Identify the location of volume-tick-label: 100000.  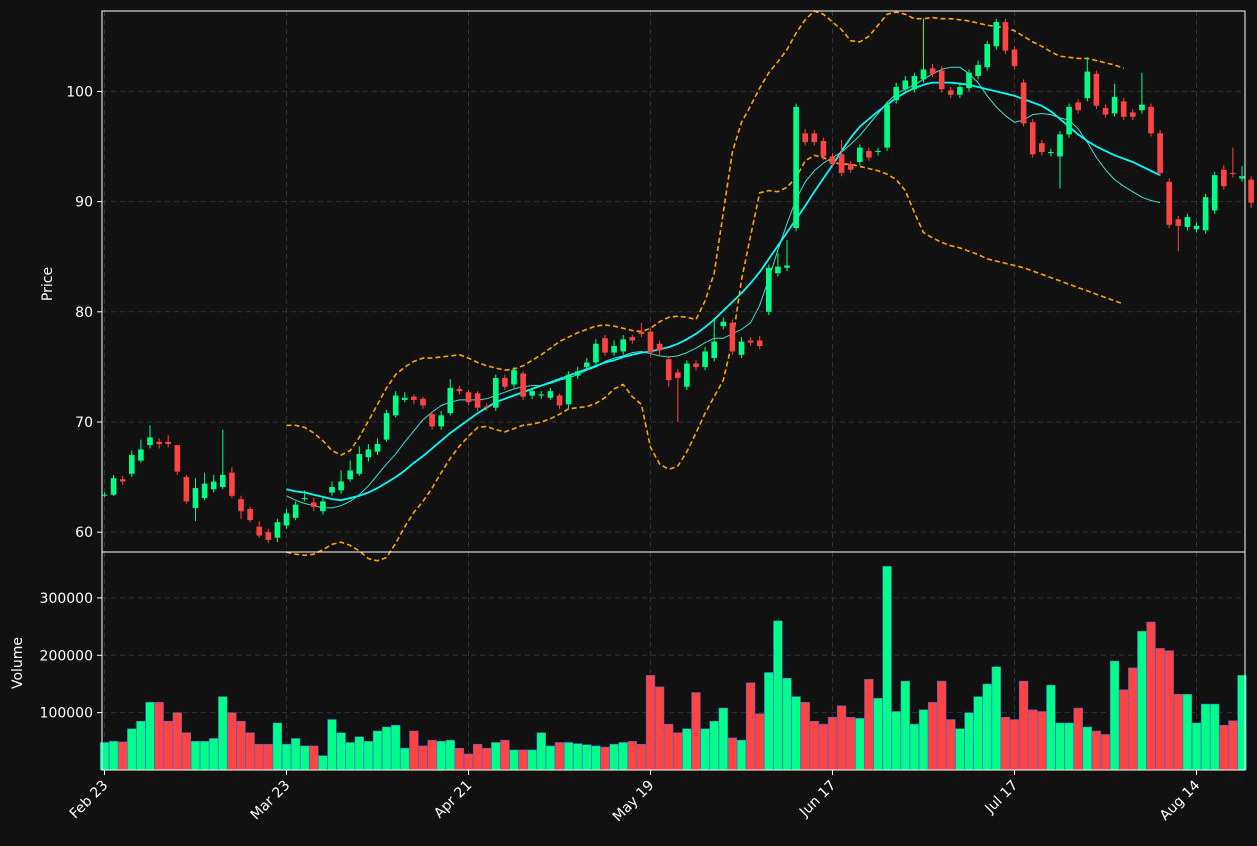
(66, 714).